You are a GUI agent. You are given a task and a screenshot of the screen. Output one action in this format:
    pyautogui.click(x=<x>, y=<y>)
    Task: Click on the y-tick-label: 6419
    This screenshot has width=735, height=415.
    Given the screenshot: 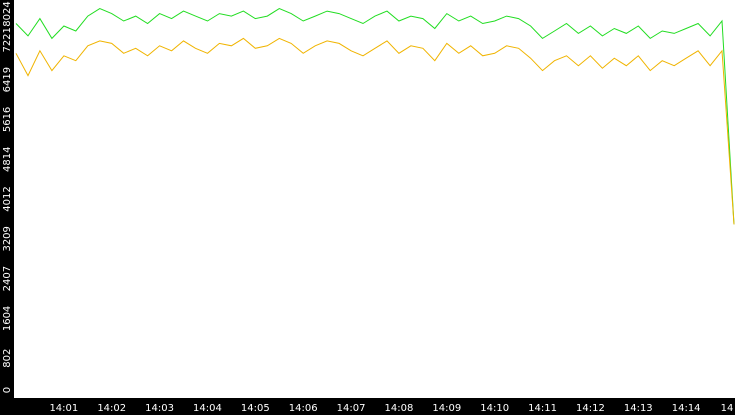 What is the action you would take?
    pyautogui.click(x=7, y=79)
    